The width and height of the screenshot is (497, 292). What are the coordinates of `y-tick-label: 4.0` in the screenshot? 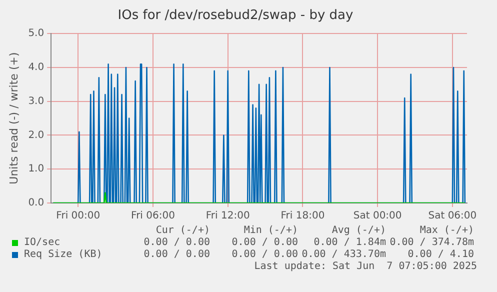 It's located at (36, 68).